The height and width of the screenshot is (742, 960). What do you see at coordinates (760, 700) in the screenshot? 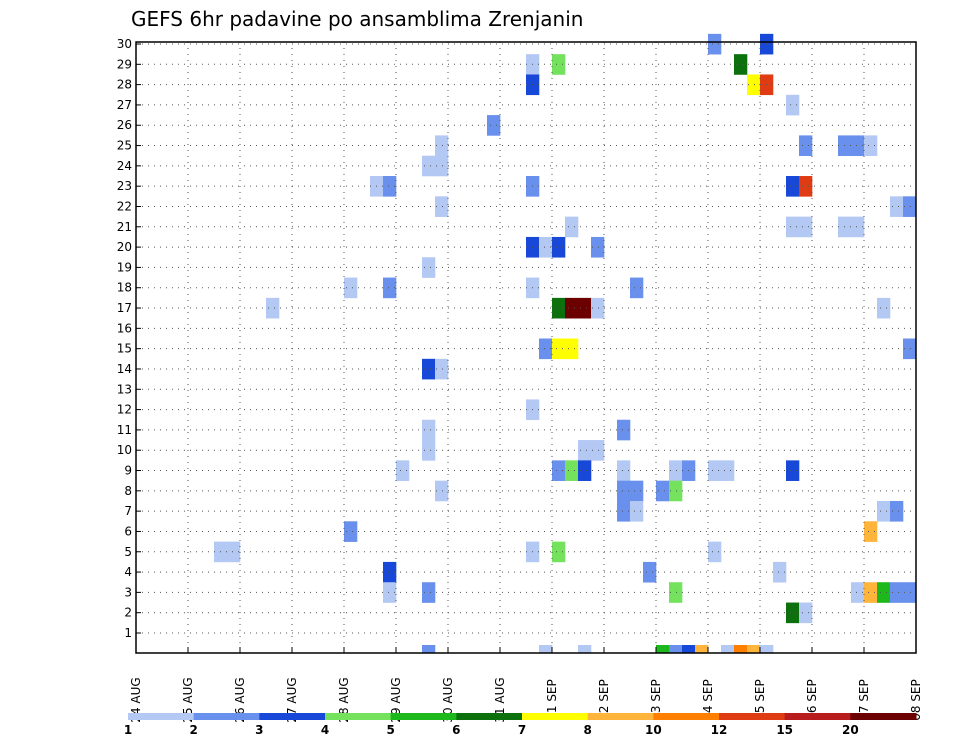
I see `x-tick-label: 05 SEP` at bounding box center [760, 700].